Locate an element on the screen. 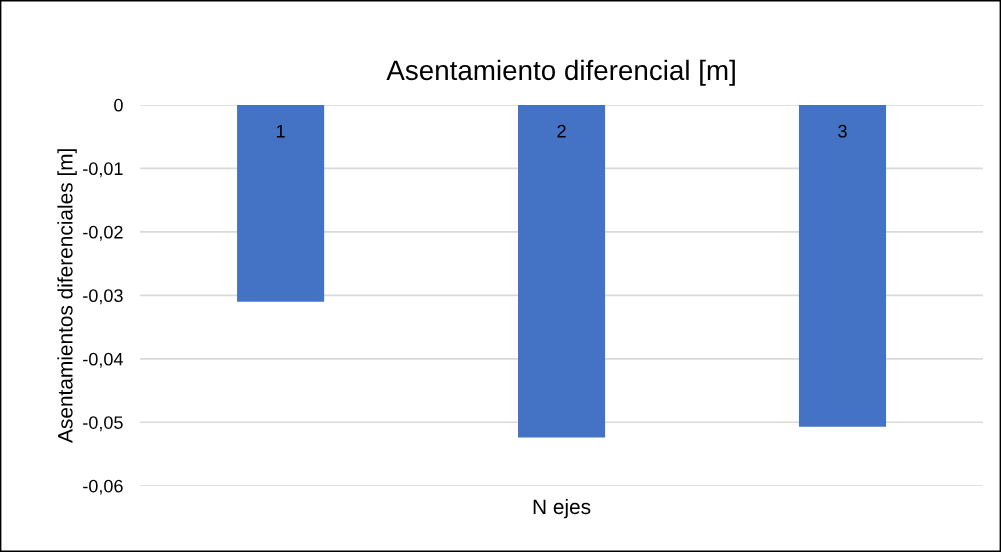 The height and width of the screenshot is (552, 1001). x-tick-label: 2 is located at coordinates (561, 131).